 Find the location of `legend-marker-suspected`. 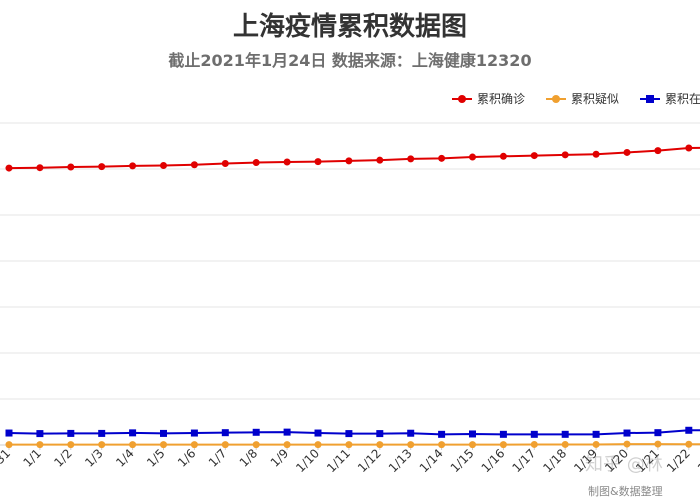

legend-marker-suspected is located at coordinates (556, 99).